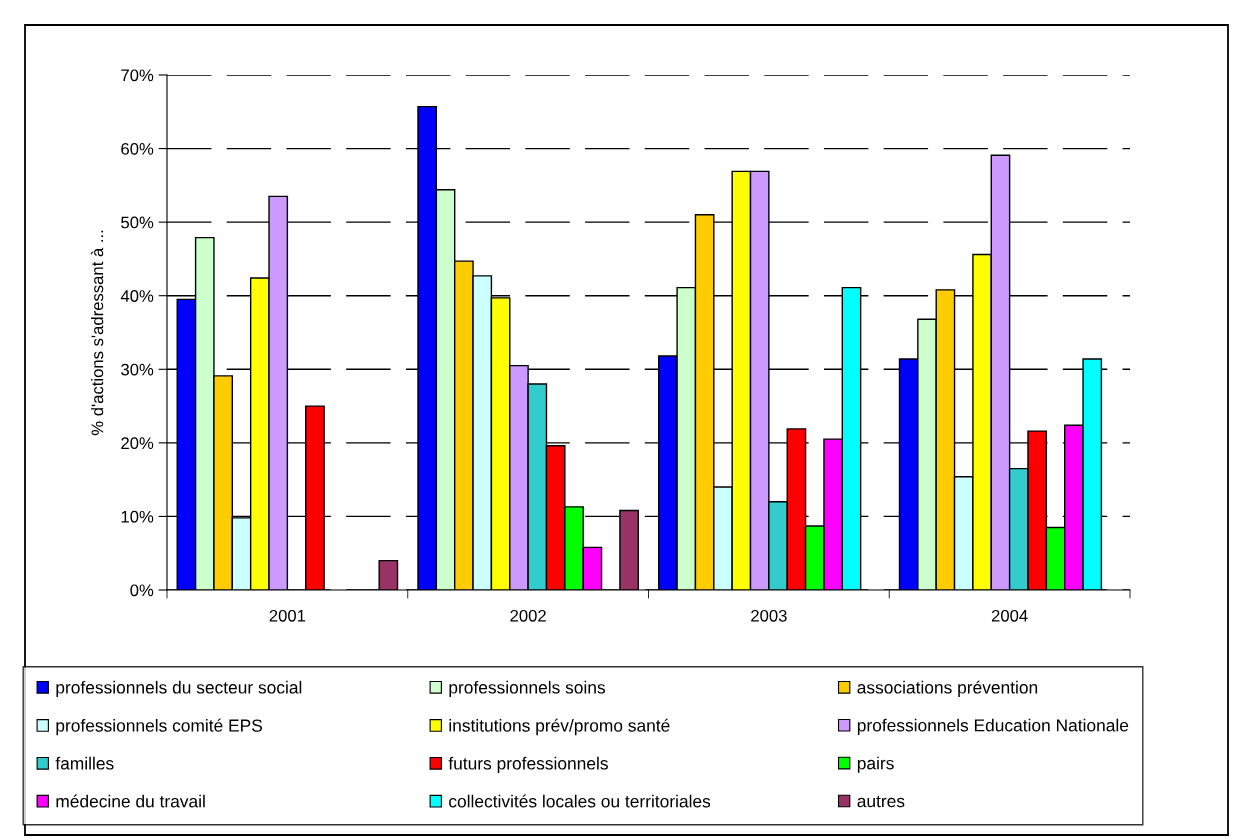  Describe the element at coordinates (179, 689) in the screenshot. I see `legend-label: professionnels du secteur social` at that location.